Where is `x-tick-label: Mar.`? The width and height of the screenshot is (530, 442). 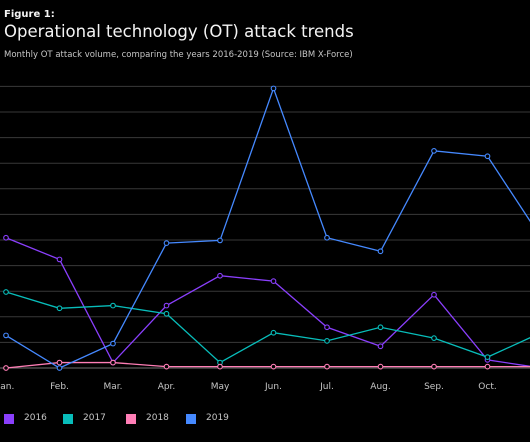
x-tick-label: Mar. is located at coordinates (112, 387).